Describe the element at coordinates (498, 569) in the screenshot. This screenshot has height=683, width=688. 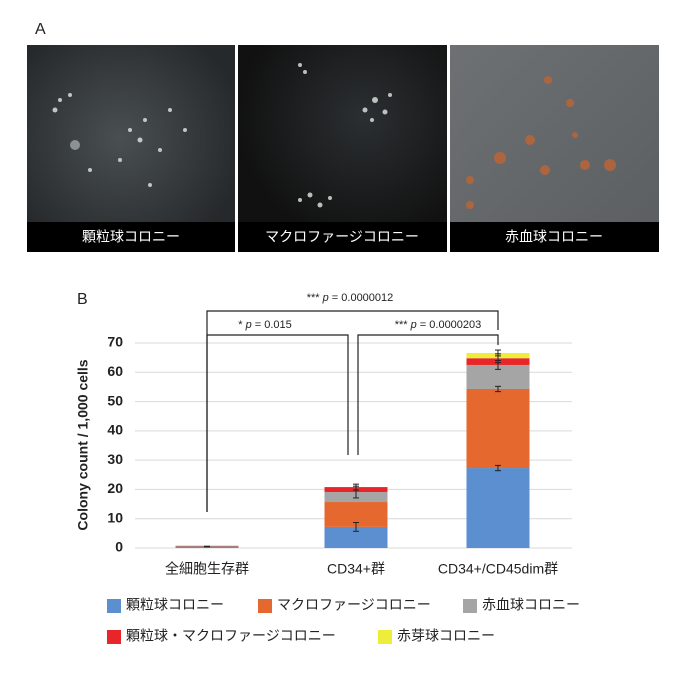
I see `x-tick-label: CD34+/CD45dim群` at that location.